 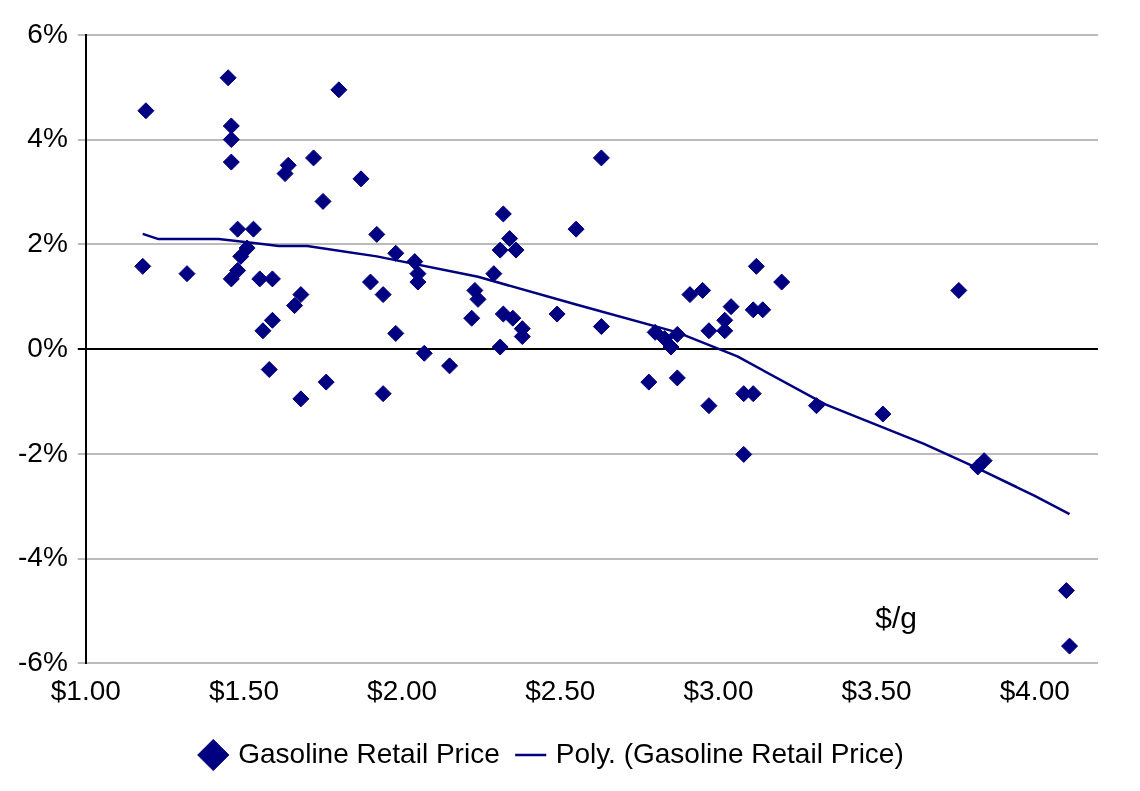 What do you see at coordinates (47, 138) in the screenshot?
I see `y-tick-label: 4%` at bounding box center [47, 138].